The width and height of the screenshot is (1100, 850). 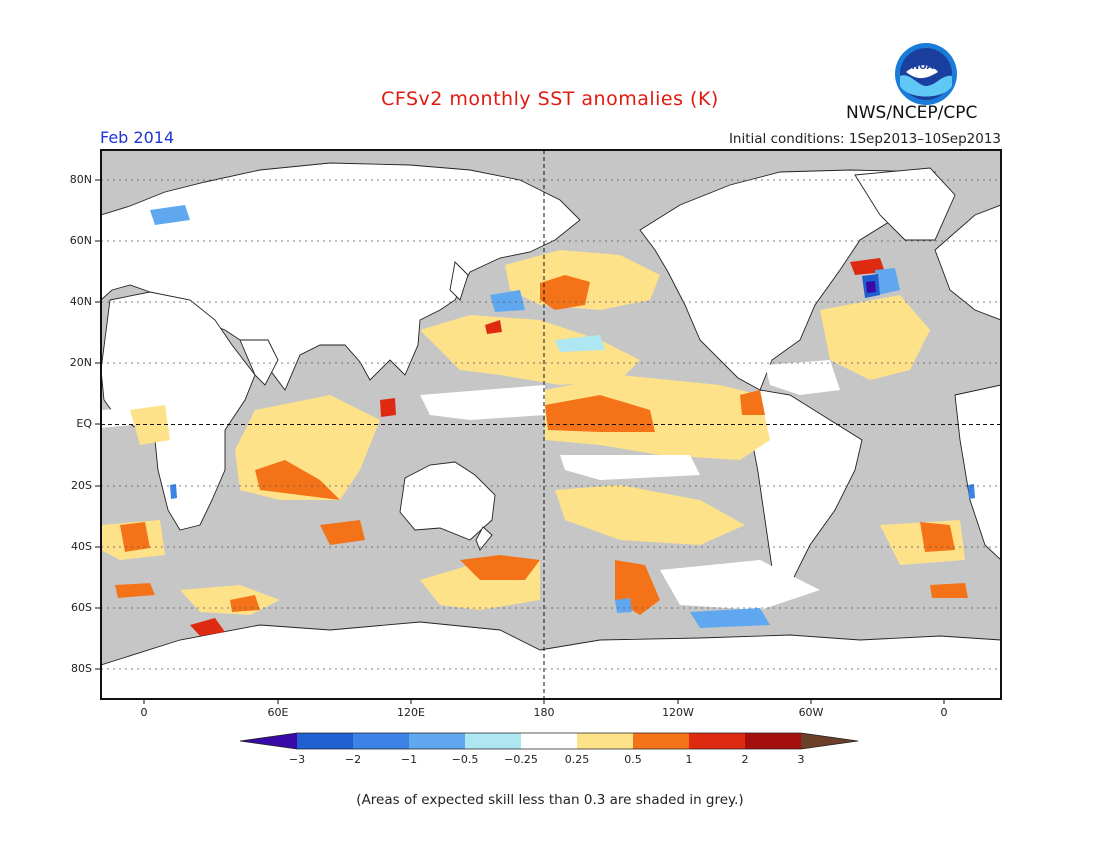 What do you see at coordinates (465, 759) in the screenshot?
I see `colorbar-label: −0.5` at bounding box center [465, 759].